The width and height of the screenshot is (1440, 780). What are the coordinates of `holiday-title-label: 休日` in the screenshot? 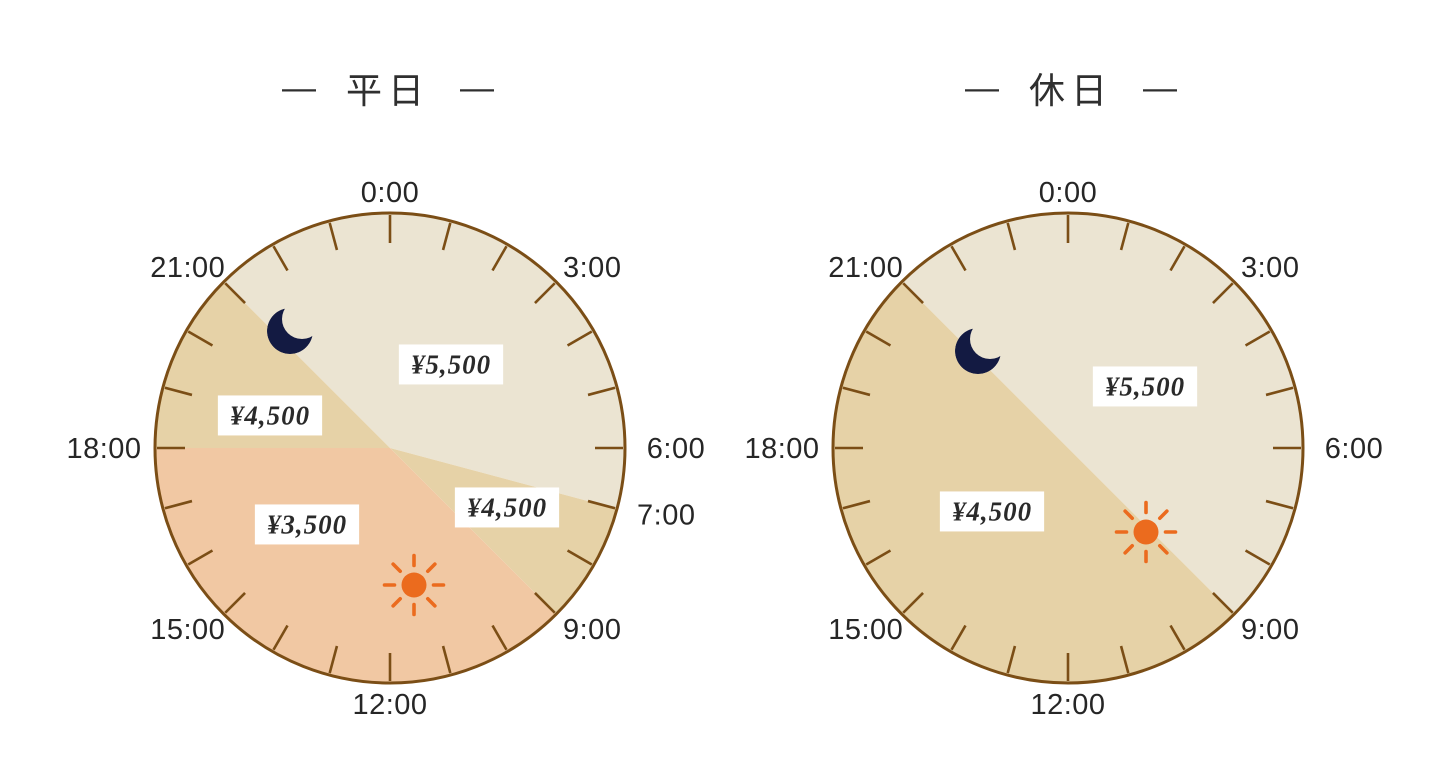 It's located at (1071, 90).